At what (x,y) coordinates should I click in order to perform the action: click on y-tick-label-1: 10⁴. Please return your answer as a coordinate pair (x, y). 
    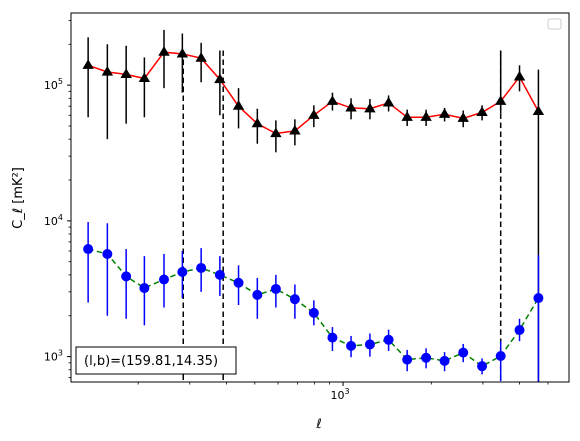
    Looking at the image, I should click on (53, 220).